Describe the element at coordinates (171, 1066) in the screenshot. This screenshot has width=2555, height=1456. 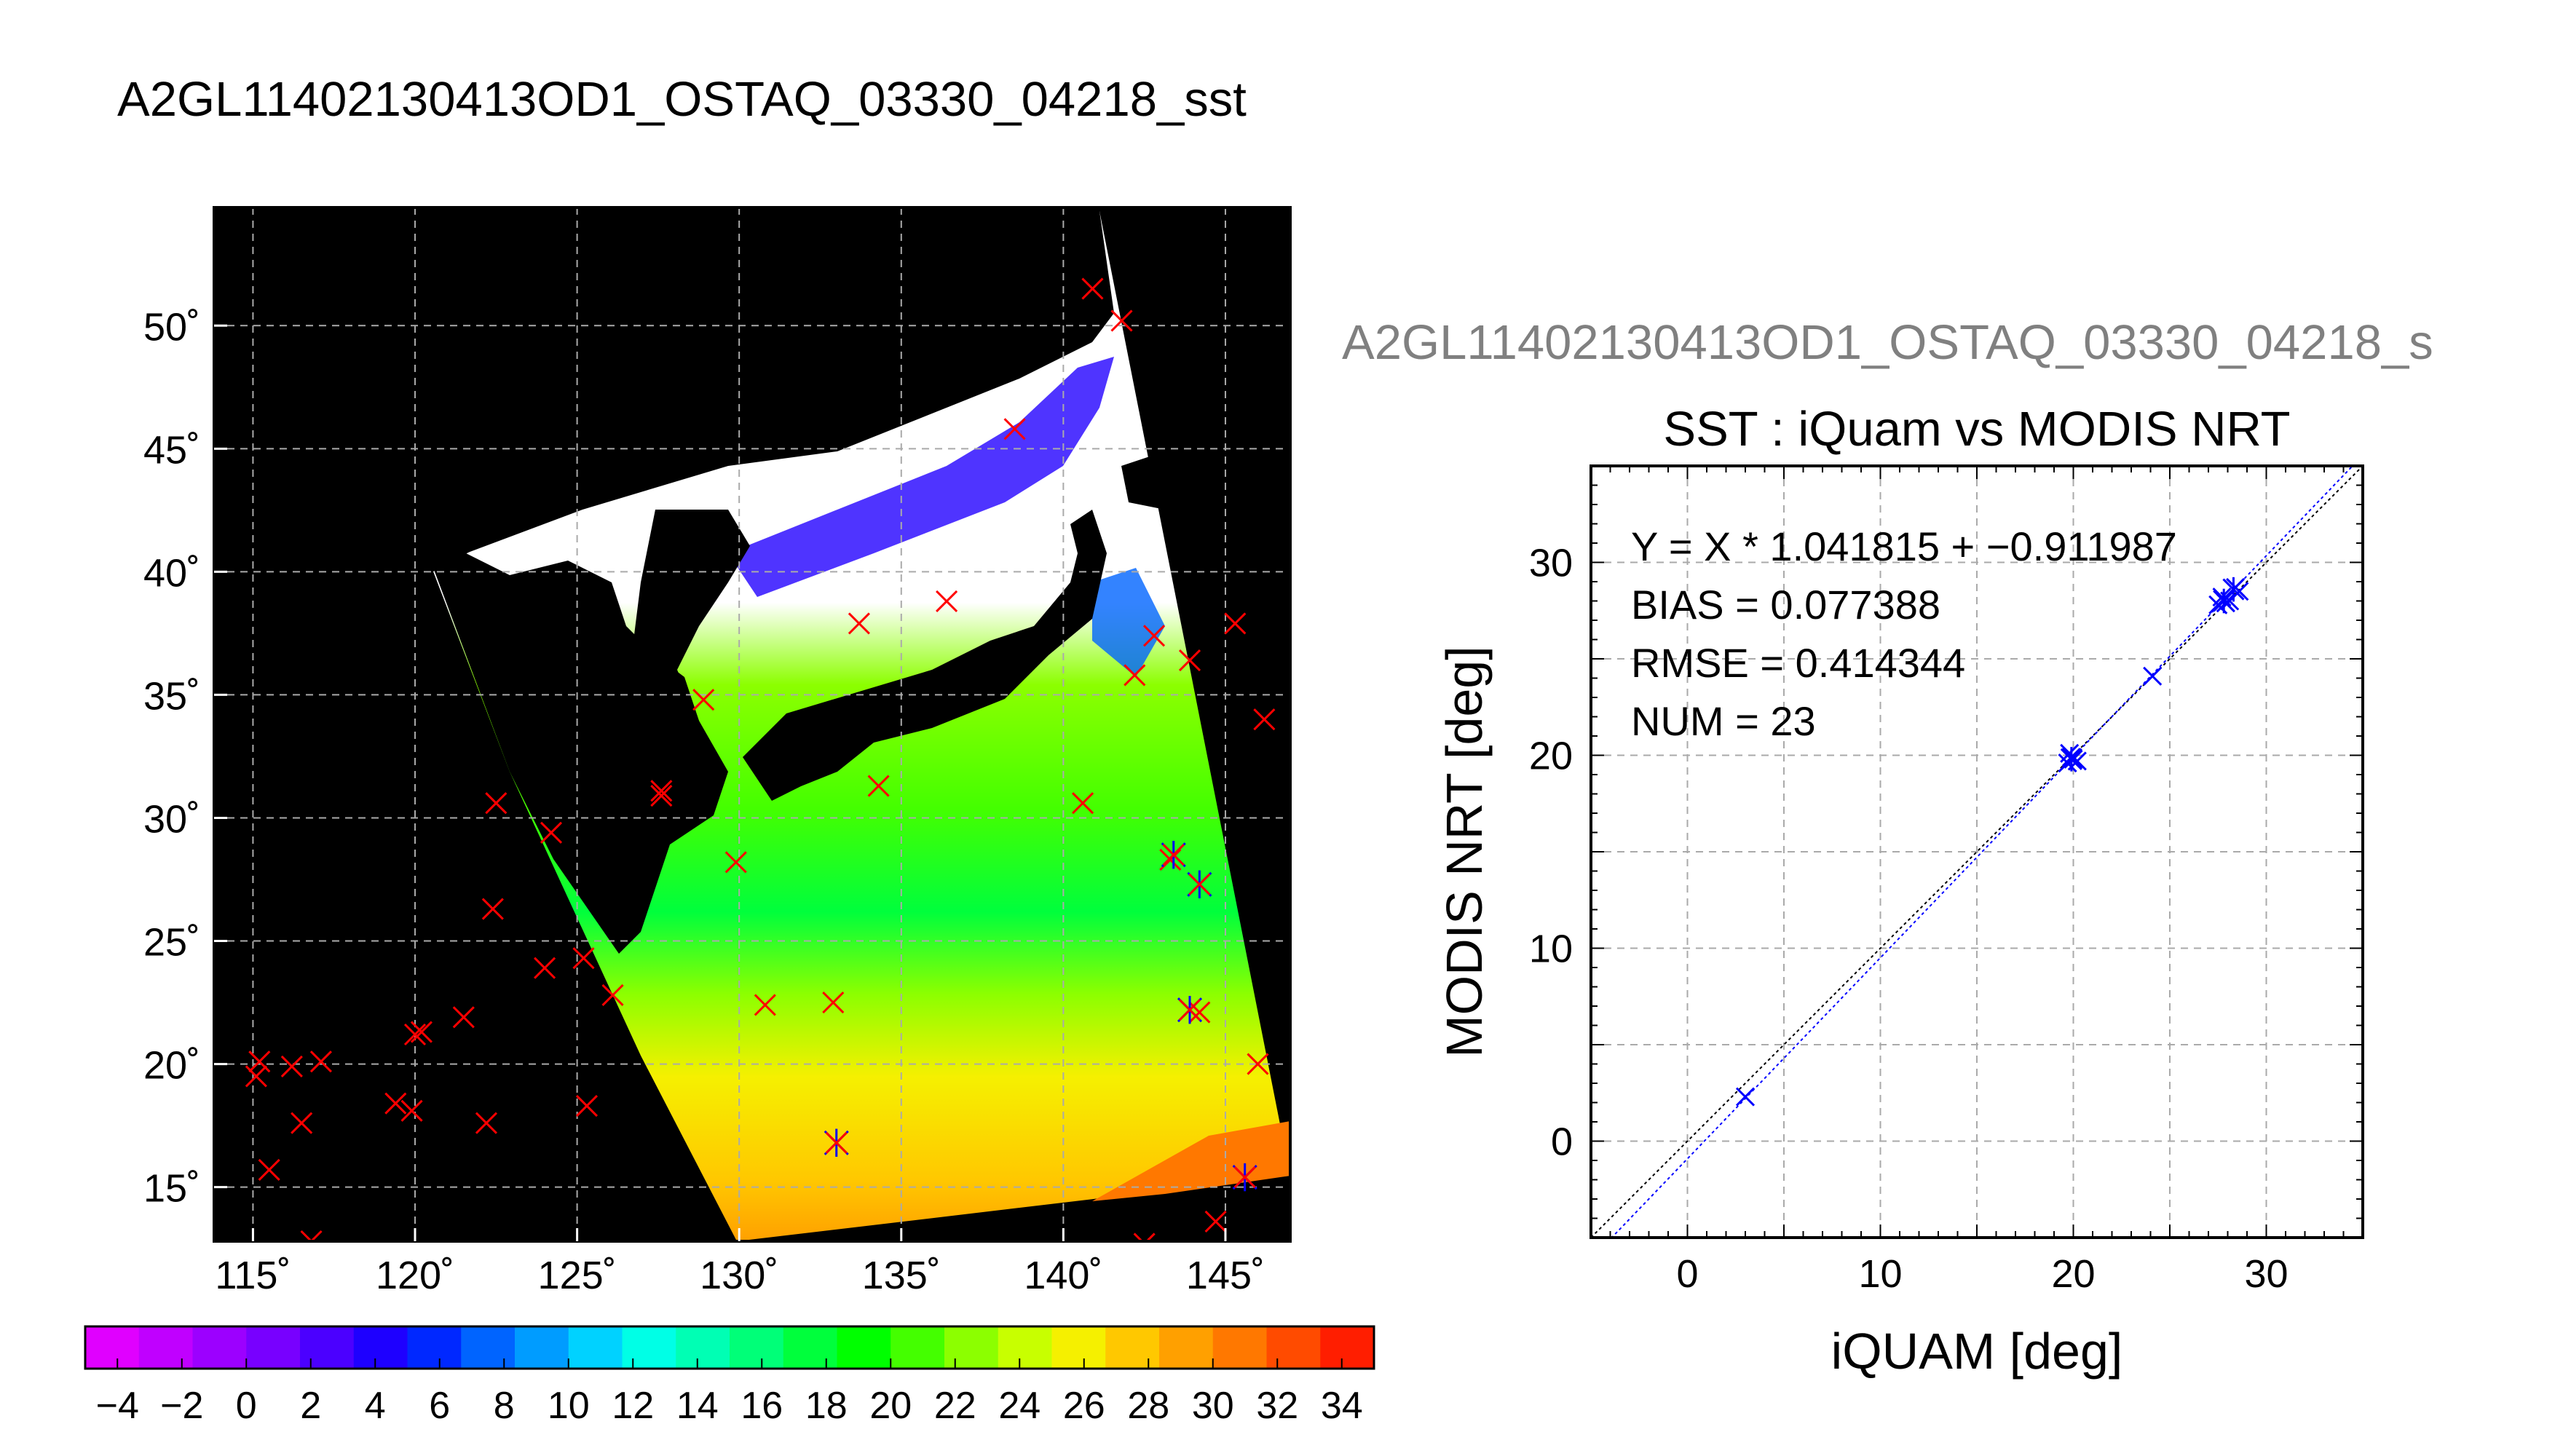
I see `map-lat-tick-label: 20˚` at that location.